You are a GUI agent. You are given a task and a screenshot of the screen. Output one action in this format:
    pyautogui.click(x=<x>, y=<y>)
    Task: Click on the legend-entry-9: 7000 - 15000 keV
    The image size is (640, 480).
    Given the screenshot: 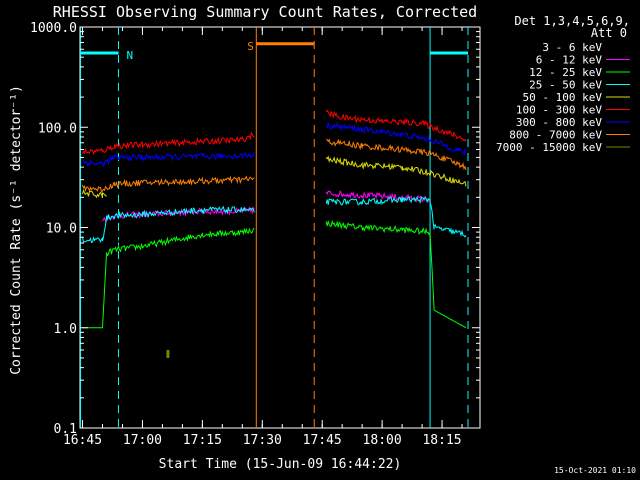 What is the action you would take?
    pyautogui.click(x=549, y=147)
    